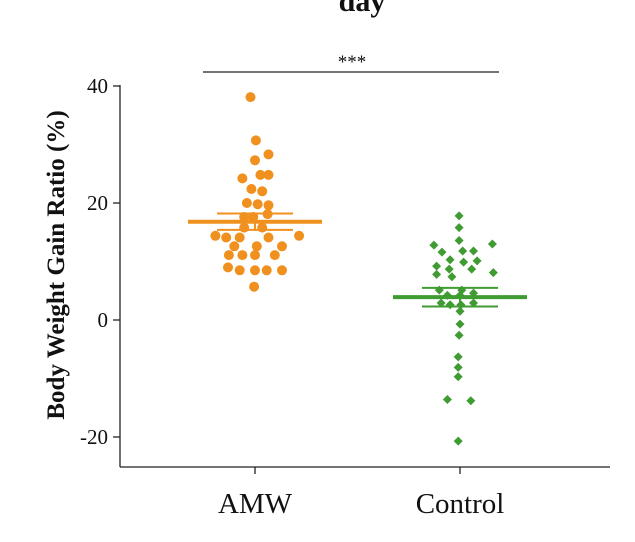  I want to click on y-axis-label: Body Weight Gain Ratio (%), so click(56, 264).